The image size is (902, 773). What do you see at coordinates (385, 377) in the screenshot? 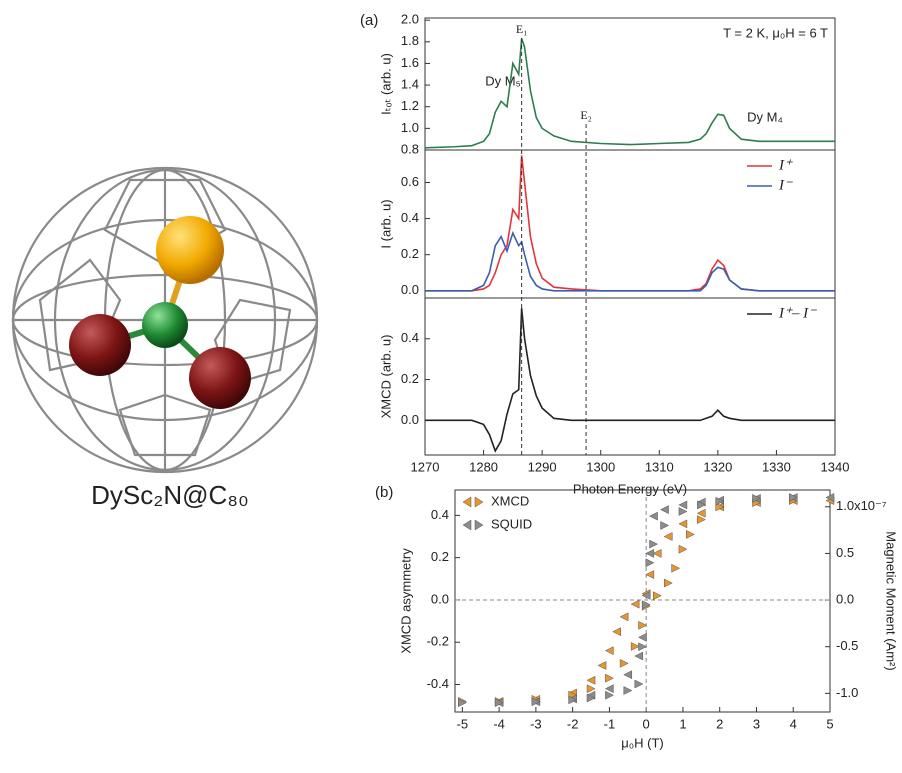
I see `y-axis-label: XMCD (arb. u)` at bounding box center [385, 377].